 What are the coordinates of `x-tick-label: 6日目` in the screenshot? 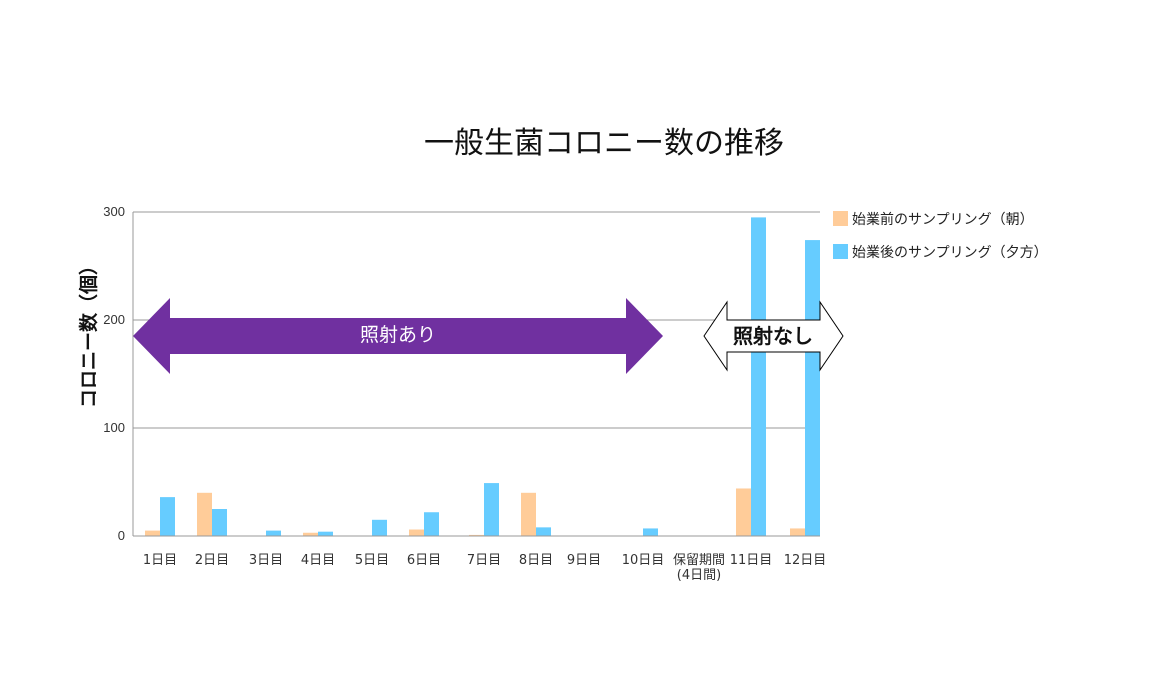 It's located at (424, 560).